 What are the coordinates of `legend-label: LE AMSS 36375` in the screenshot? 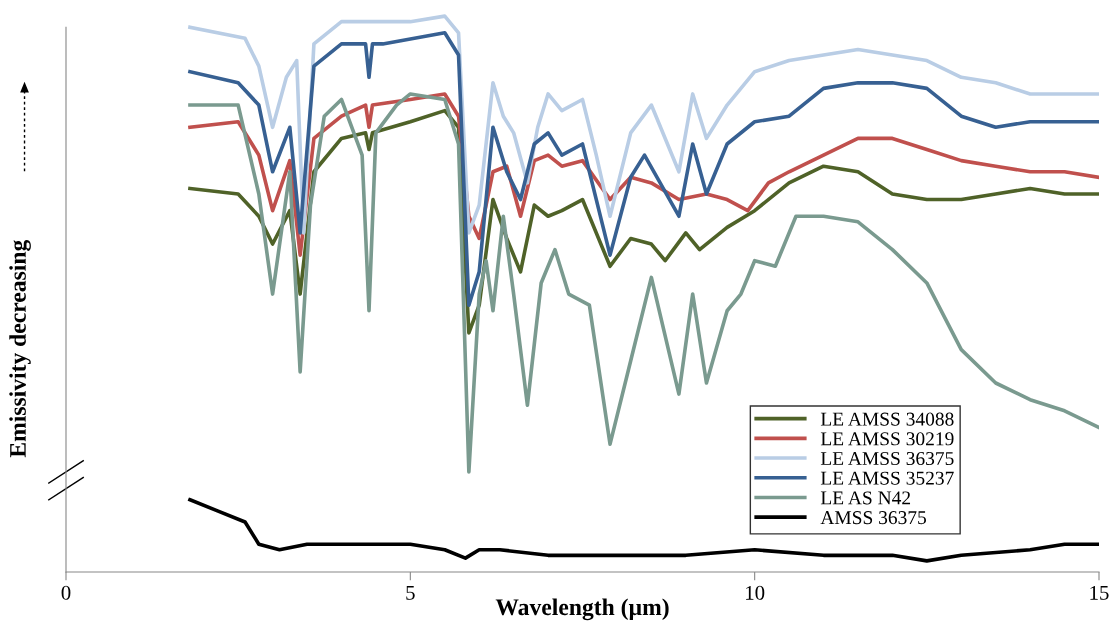 It's located at (887, 458).